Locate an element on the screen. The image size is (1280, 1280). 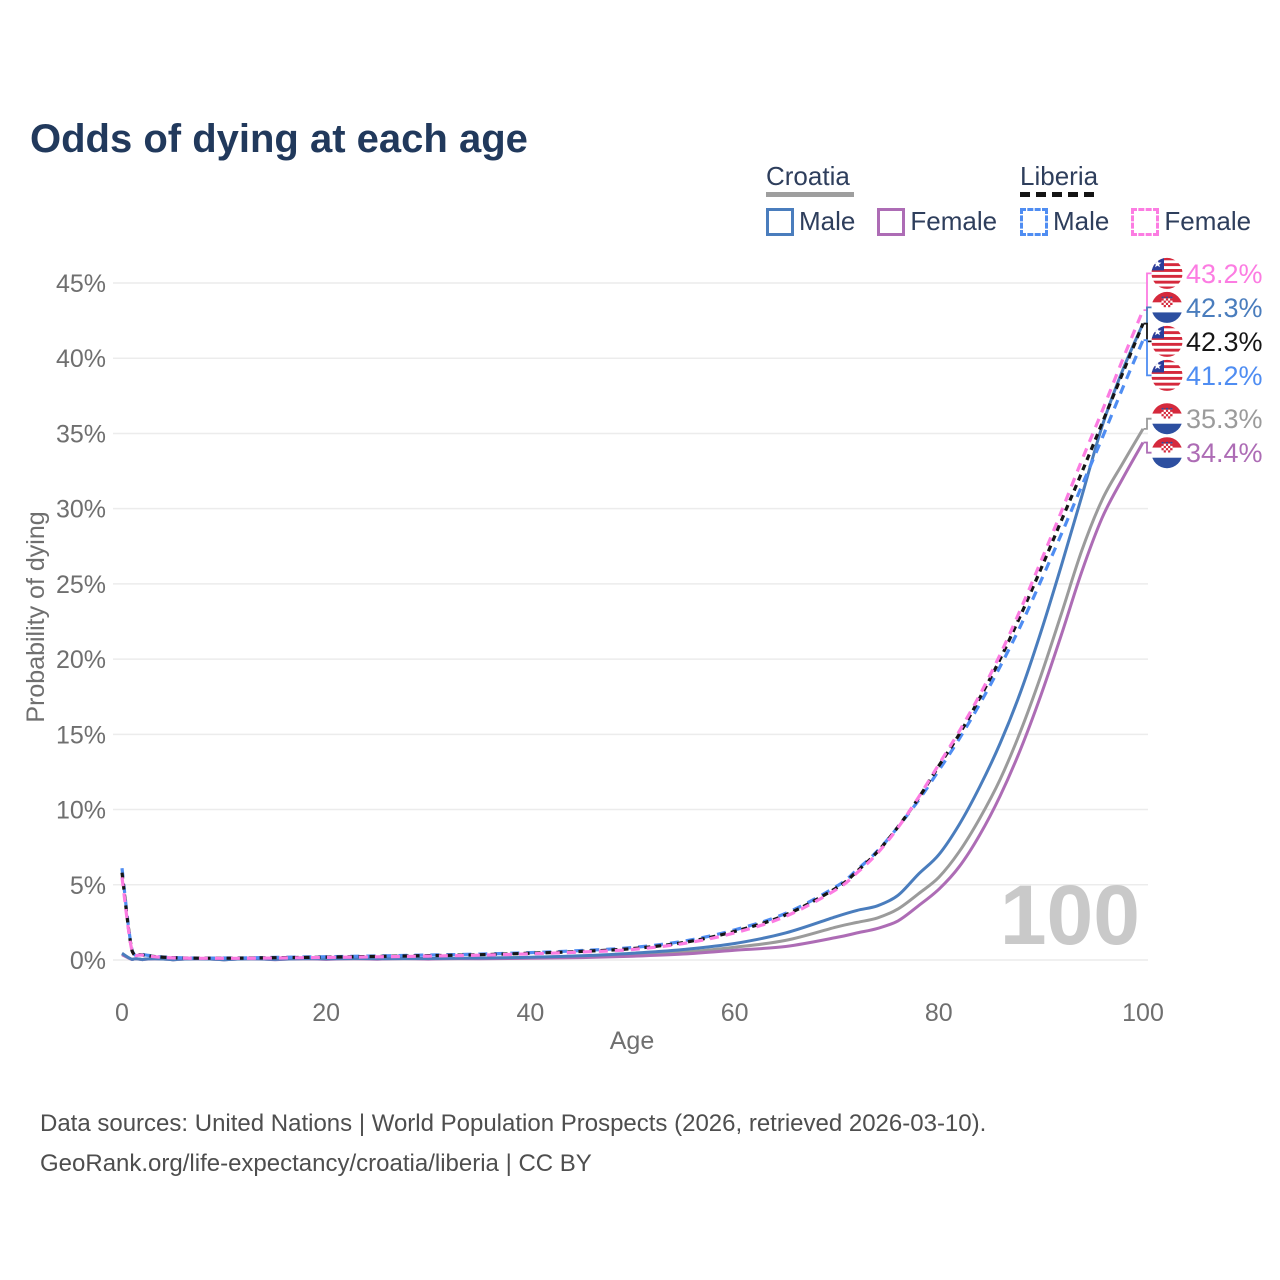
legend-country-croatia: Croatia is located at coordinates (808, 176).